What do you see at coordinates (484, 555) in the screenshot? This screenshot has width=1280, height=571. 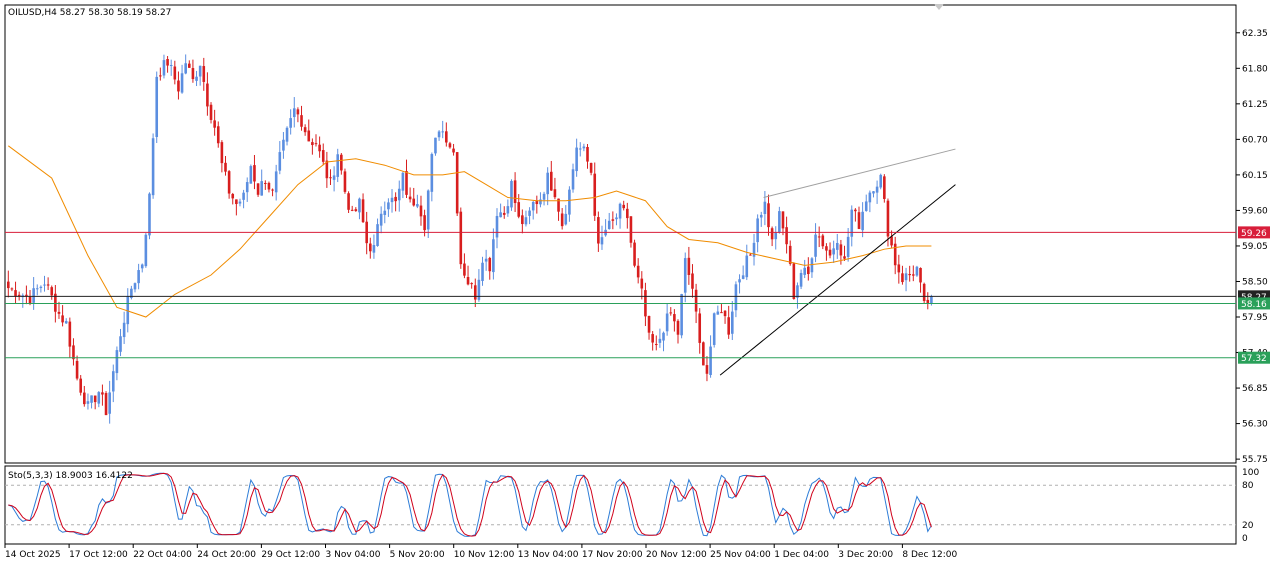 I see `time-tick-label: 10 Nov 12:00` at bounding box center [484, 555].